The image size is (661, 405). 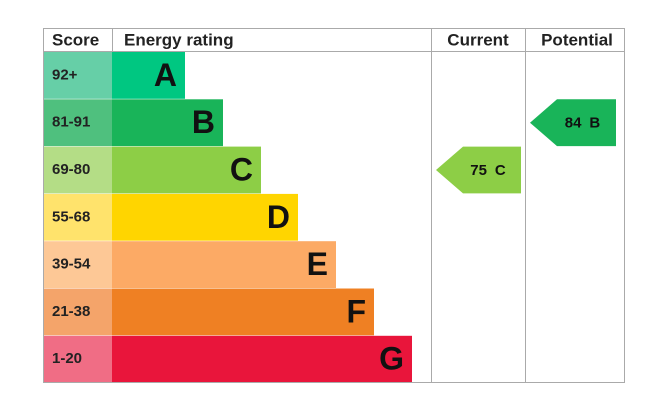 What do you see at coordinates (179, 39) in the screenshot?
I see `header-rating: Energy rating` at bounding box center [179, 39].